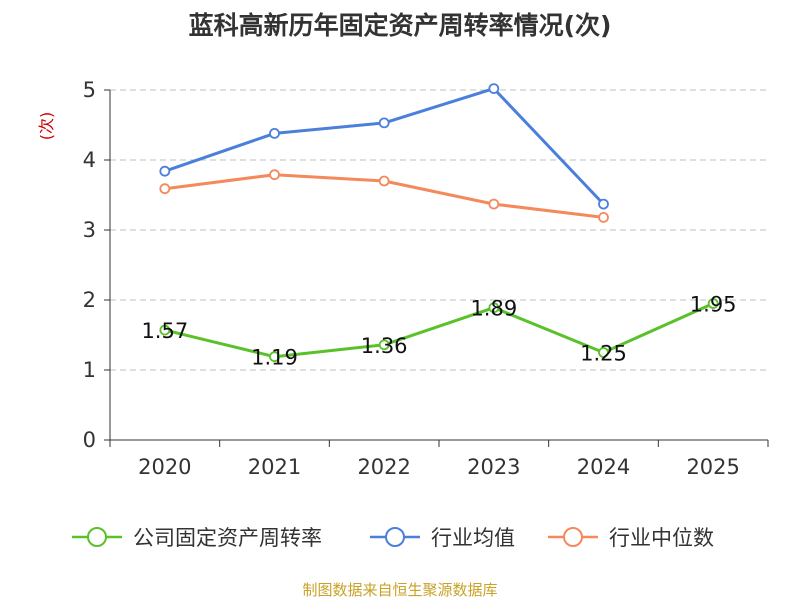 The height and width of the screenshot is (600, 800). I want to click on x-tick-label: 2022, so click(383, 467).